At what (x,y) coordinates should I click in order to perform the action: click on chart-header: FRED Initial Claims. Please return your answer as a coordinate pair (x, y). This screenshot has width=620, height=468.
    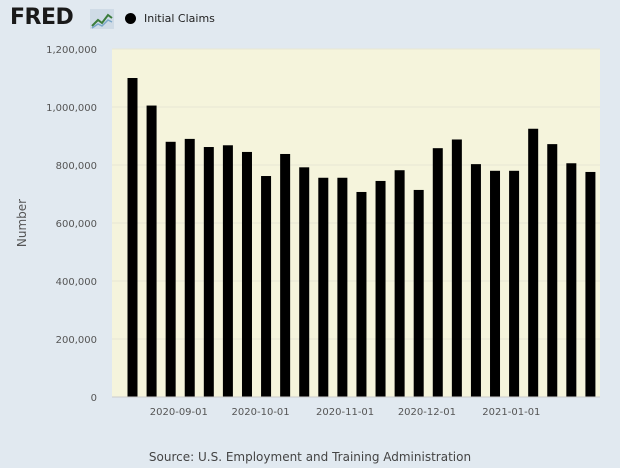
    Looking at the image, I should click on (310, 20).